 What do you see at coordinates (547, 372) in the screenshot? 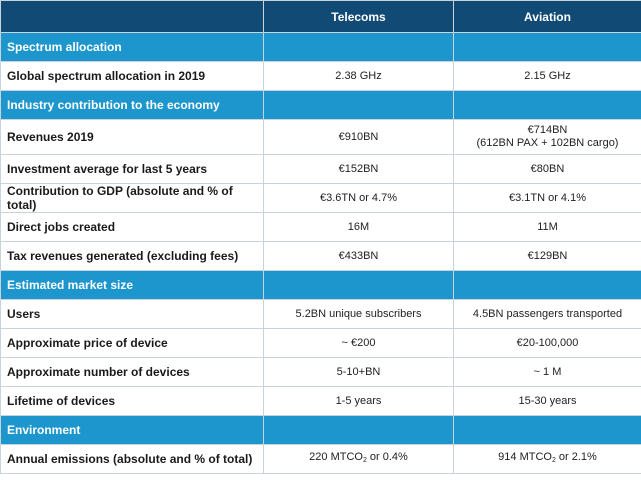
I see `aviation-value: ~ 1 M` at bounding box center [547, 372].